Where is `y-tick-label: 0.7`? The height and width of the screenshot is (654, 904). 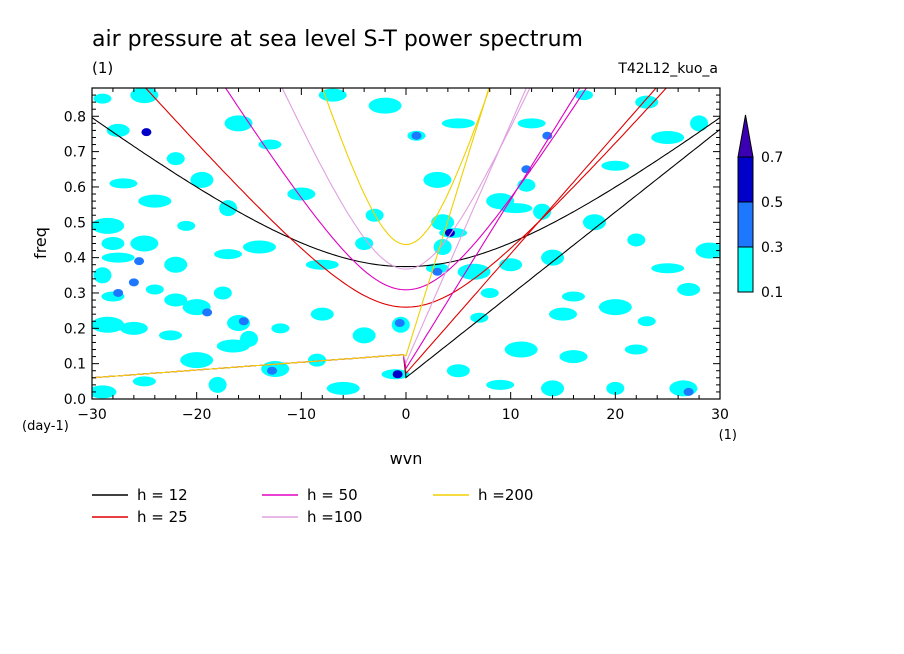
y-tick-label: 0.7 is located at coordinates (75, 153).